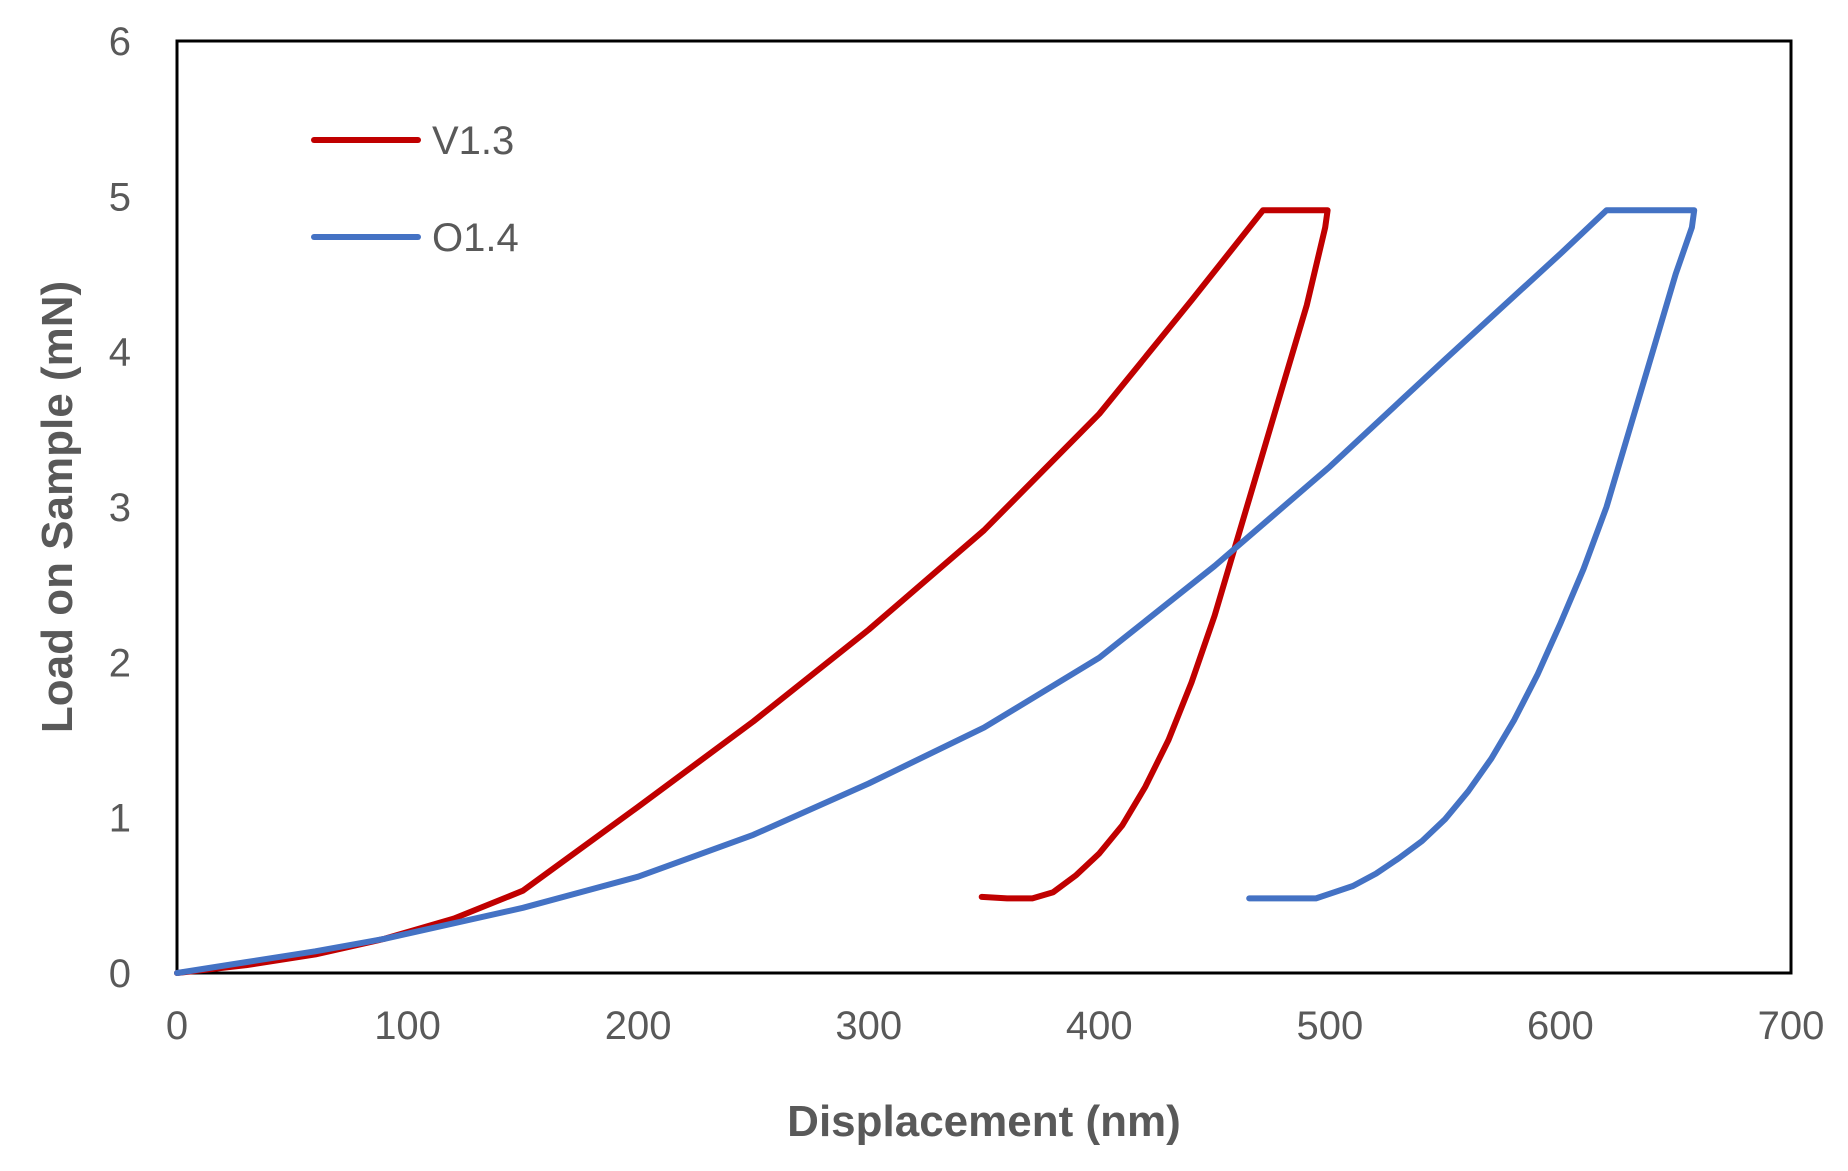 Image resolution: width=1848 pixels, height=1171 pixels. What do you see at coordinates (868, 1026) in the screenshot?
I see `x-tick-label: 300` at bounding box center [868, 1026].